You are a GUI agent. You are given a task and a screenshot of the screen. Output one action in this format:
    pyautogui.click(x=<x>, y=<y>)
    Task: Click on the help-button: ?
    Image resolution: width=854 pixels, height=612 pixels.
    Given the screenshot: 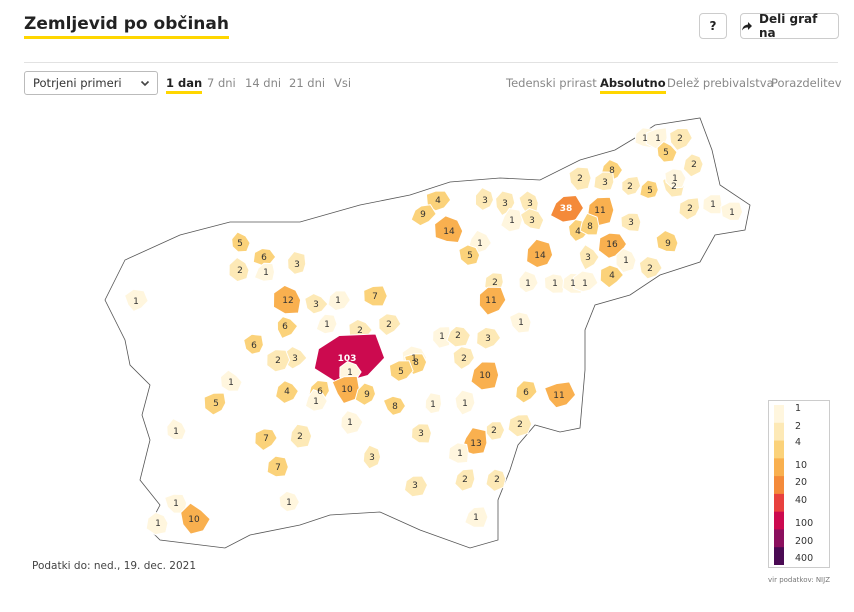 What is the action you would take?
    pyautogui.click(x=713, y=26)
    